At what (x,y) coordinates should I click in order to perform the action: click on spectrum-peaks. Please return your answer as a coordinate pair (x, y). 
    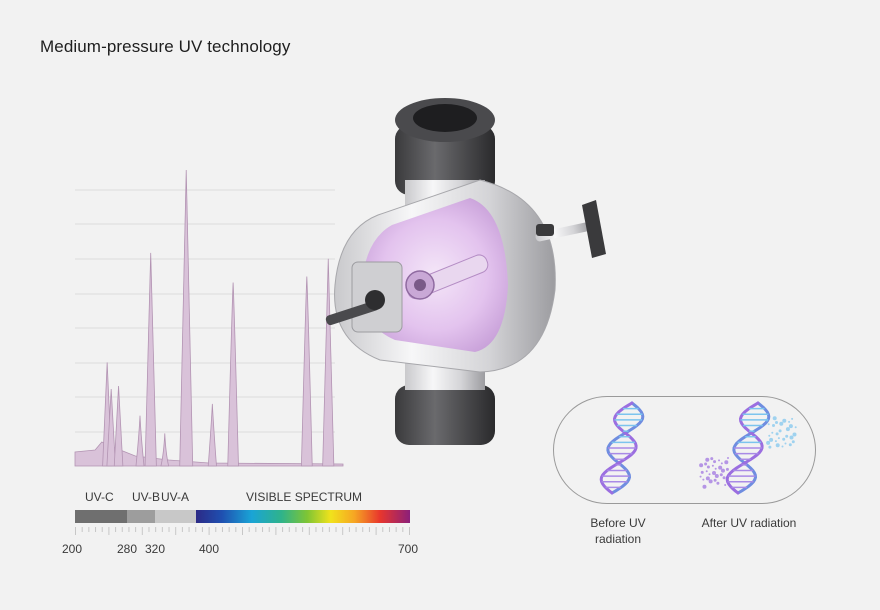
    Looking at the image, I should click on (209, 318).